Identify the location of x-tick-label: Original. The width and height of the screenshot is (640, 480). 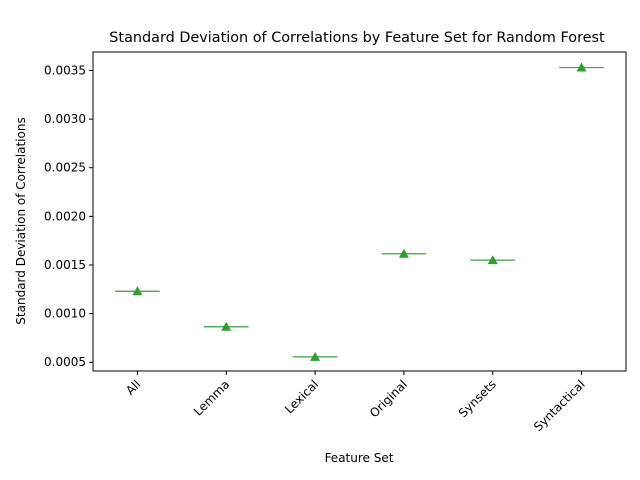
(388, 398).